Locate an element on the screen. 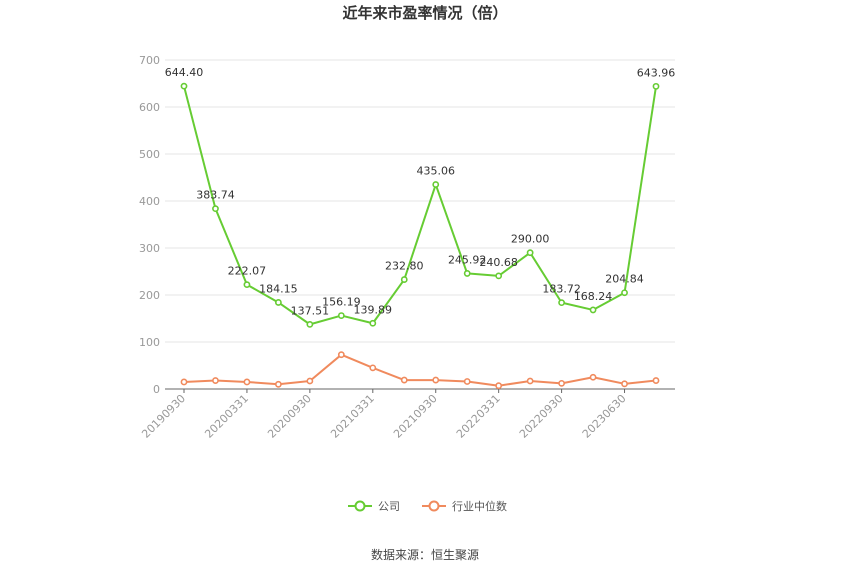 The width and height of the screenshot is (850, 575). data-label: 643.96 is located at coordinates (656, 72).